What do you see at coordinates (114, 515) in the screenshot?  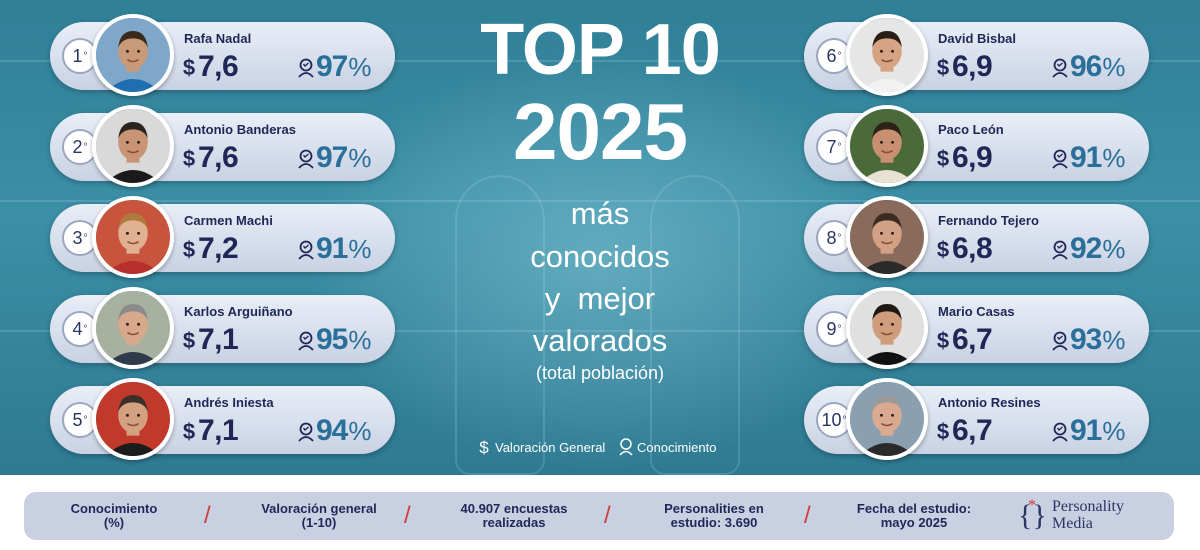 I see `footer-knowledge: Conocimiento (%)` at bounding box center [114, 515].